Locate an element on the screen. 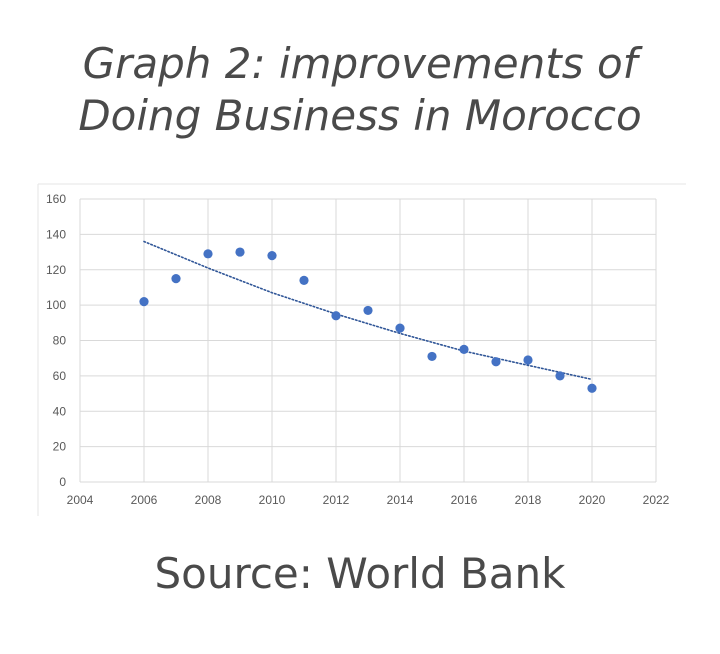 This screenshot has width=720, height=654. y-tick-label-1: 20 is located at coordinates (60, 447).